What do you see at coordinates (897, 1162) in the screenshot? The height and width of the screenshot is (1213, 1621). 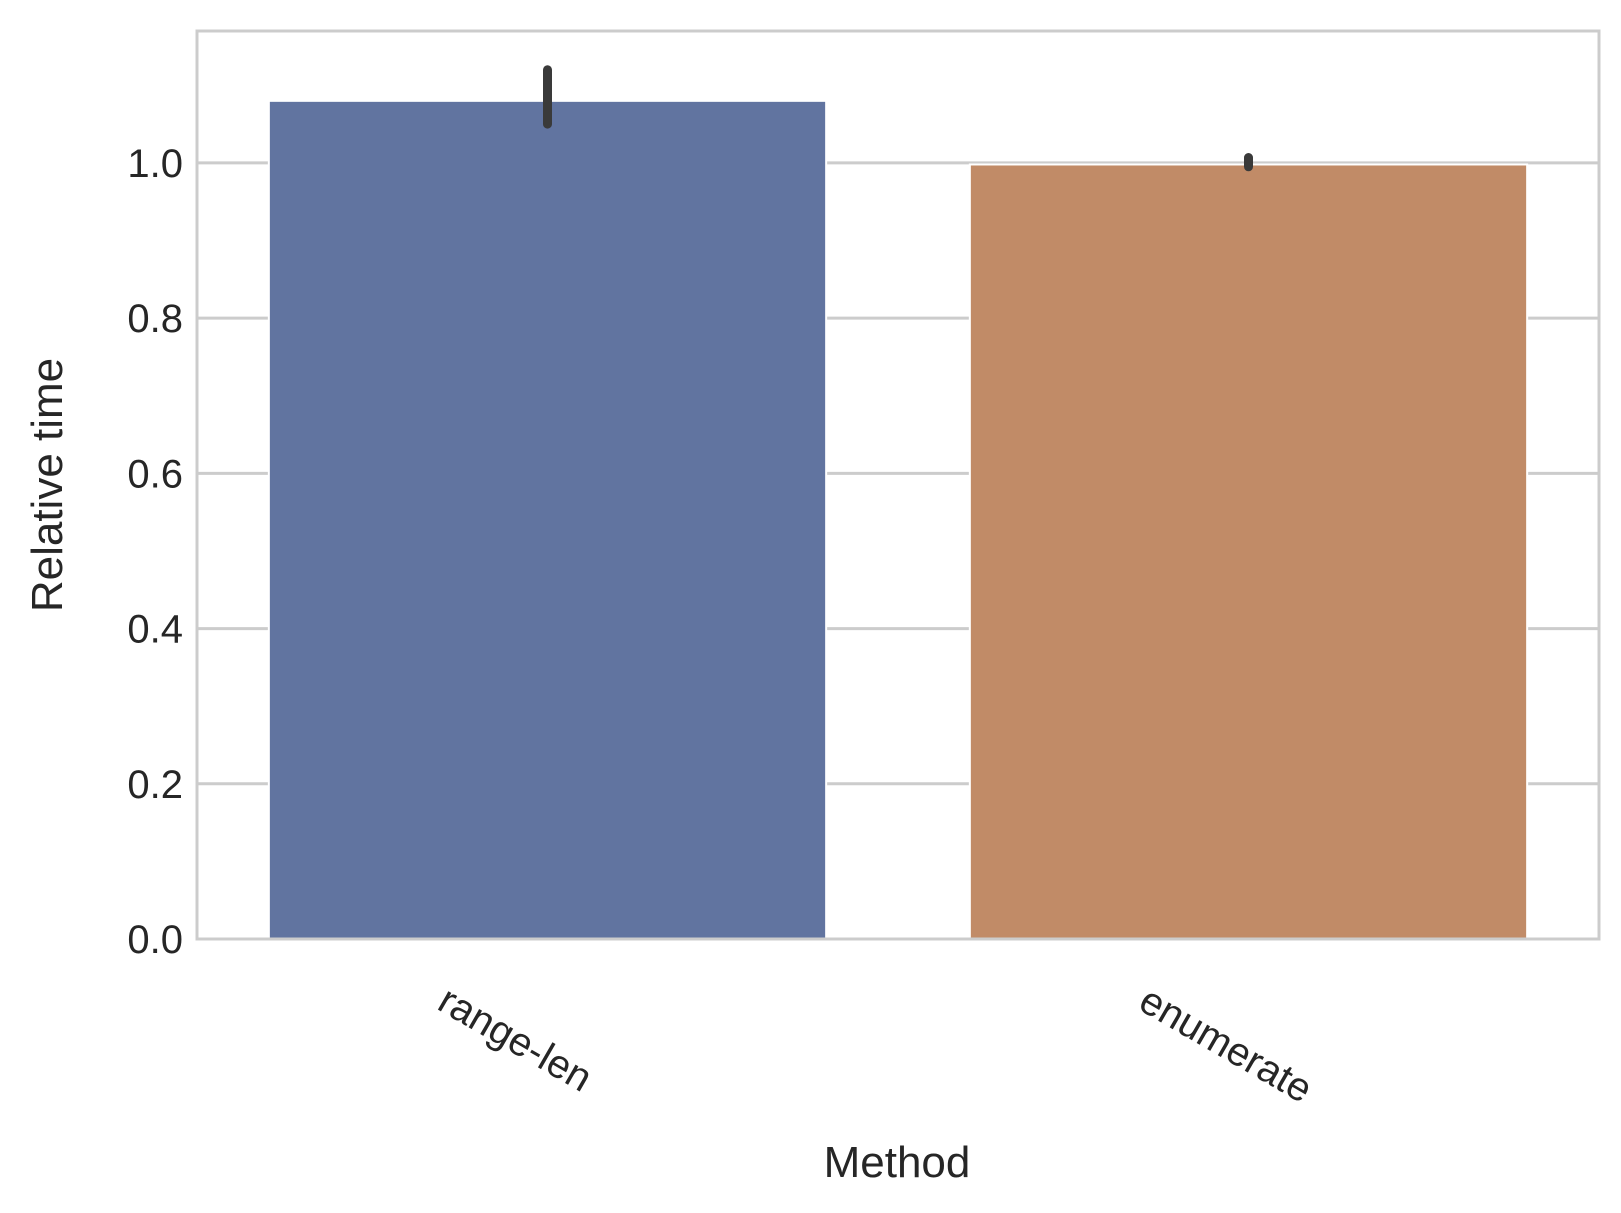 I see `x-axis-label: Method` at bounding box center [897, 1162].